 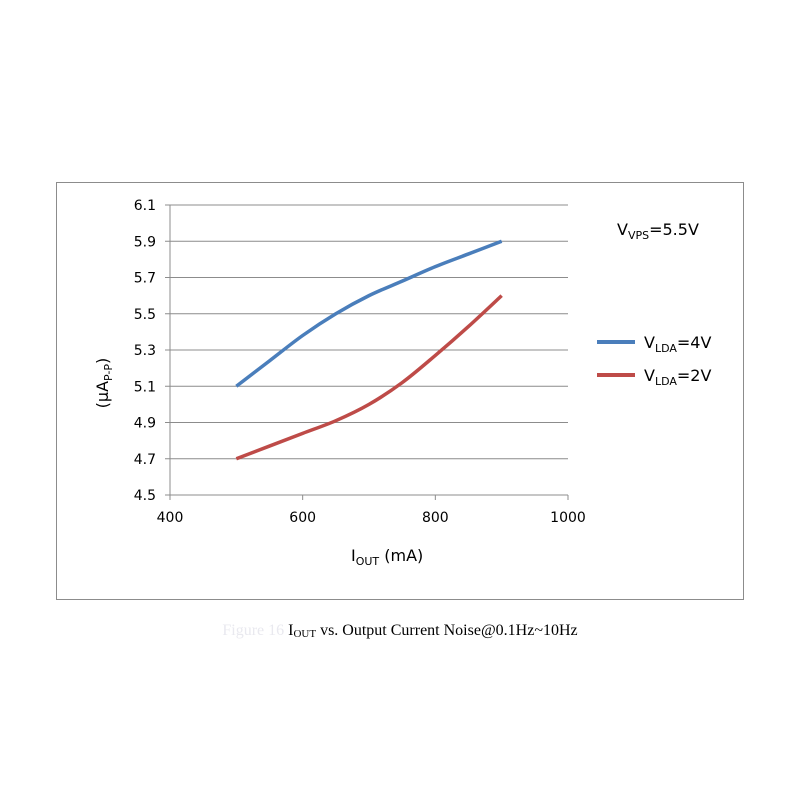 I want to click on y-tick-label: 5.1, so click(x=145, y=387).